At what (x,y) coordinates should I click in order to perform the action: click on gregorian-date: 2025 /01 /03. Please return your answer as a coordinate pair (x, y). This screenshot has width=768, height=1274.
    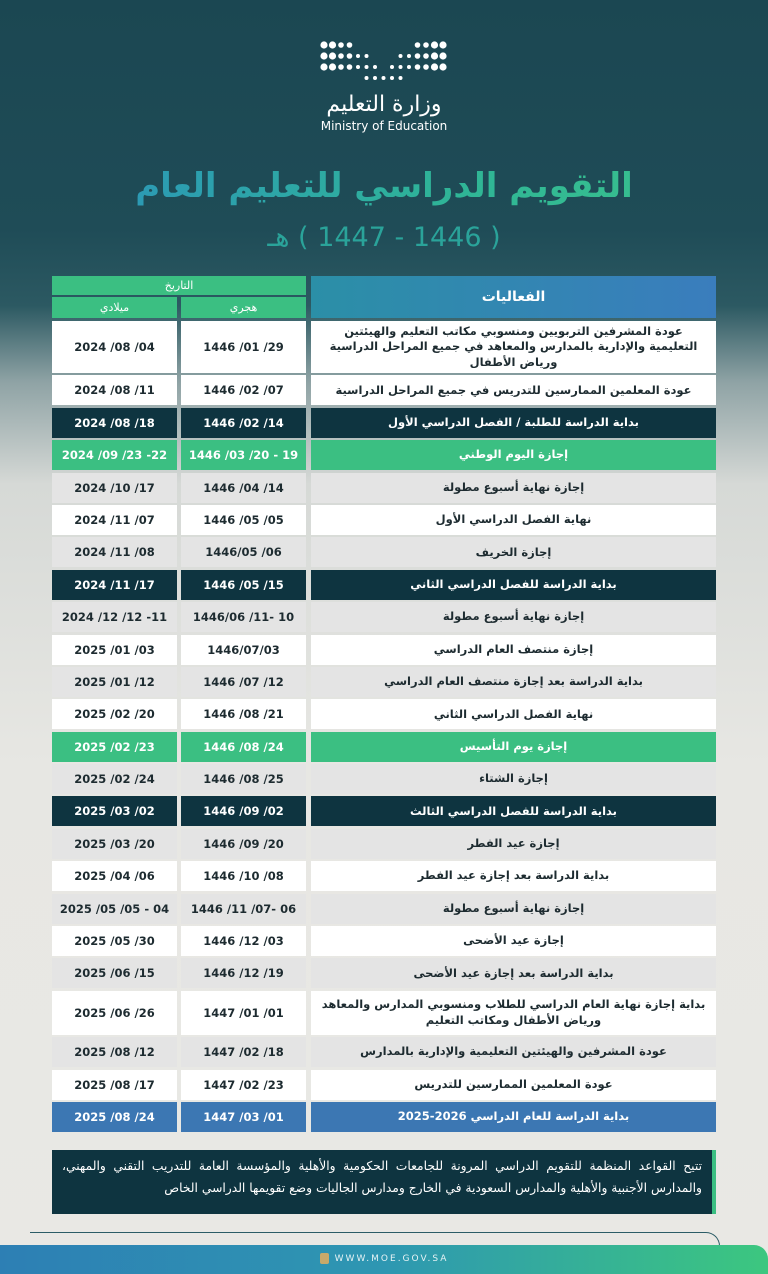
    Looking at the image, I should click on (114, 649).